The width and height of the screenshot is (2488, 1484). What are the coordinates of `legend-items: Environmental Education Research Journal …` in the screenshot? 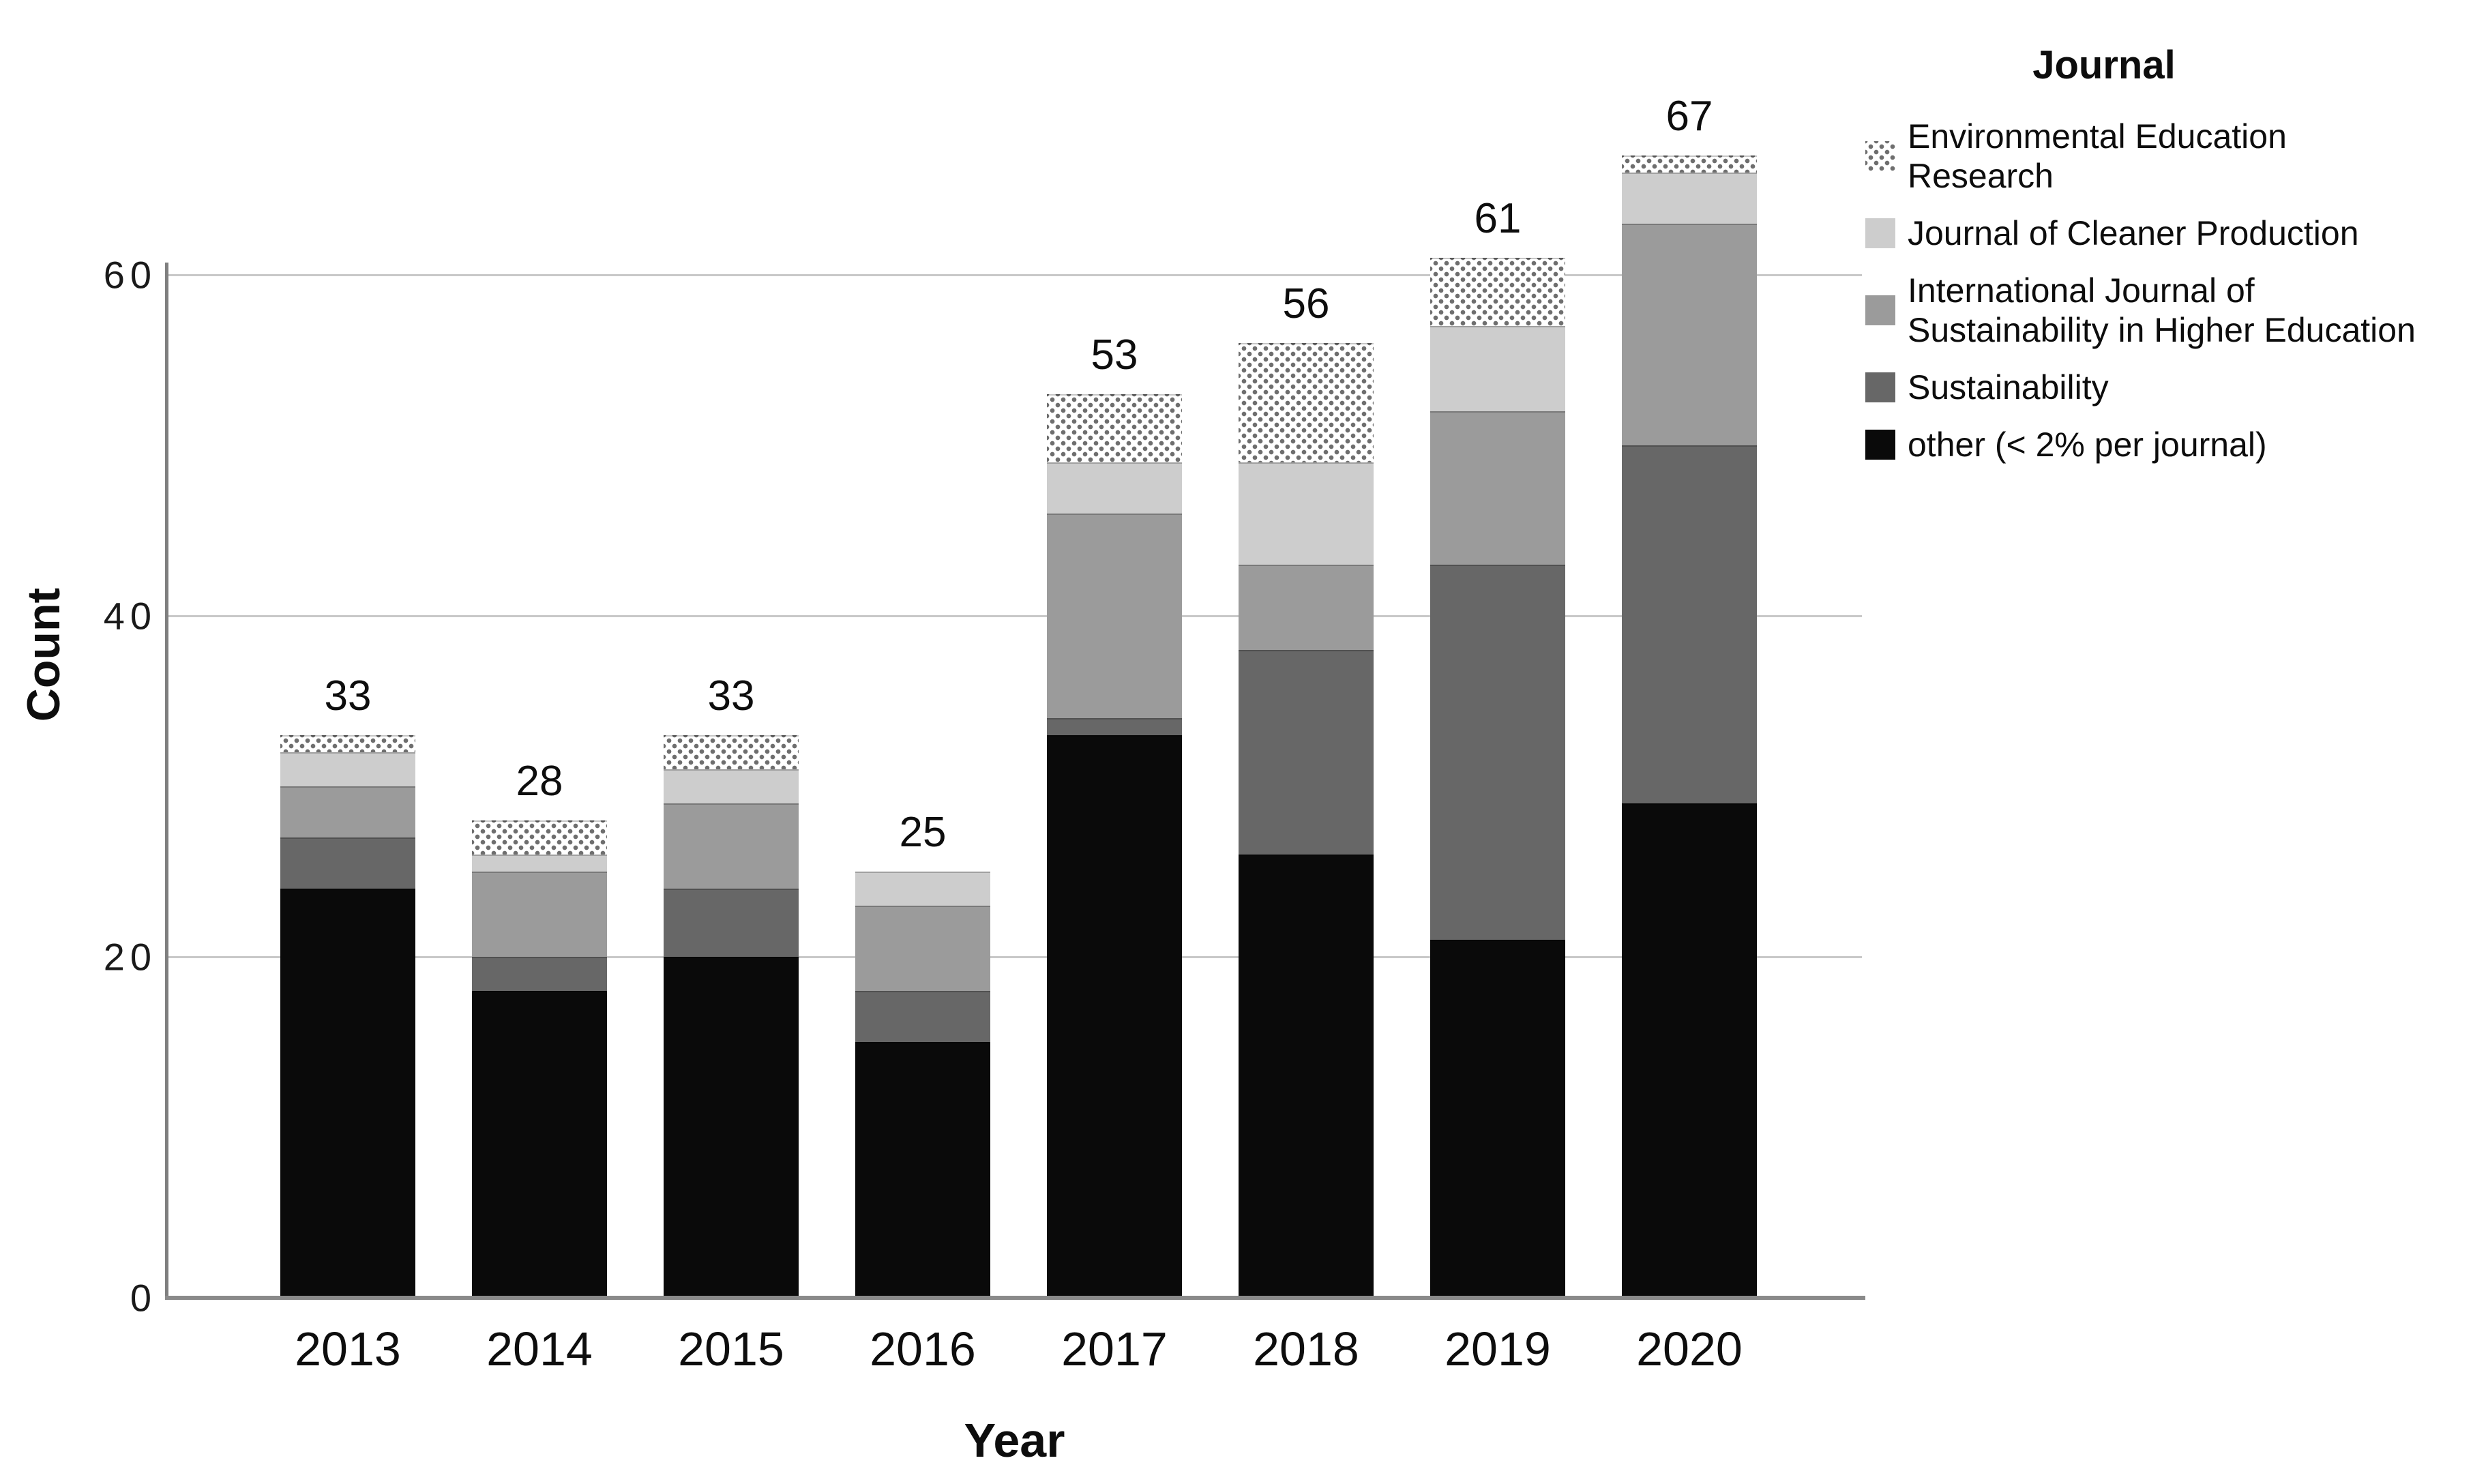 It's located at (2140, 290).